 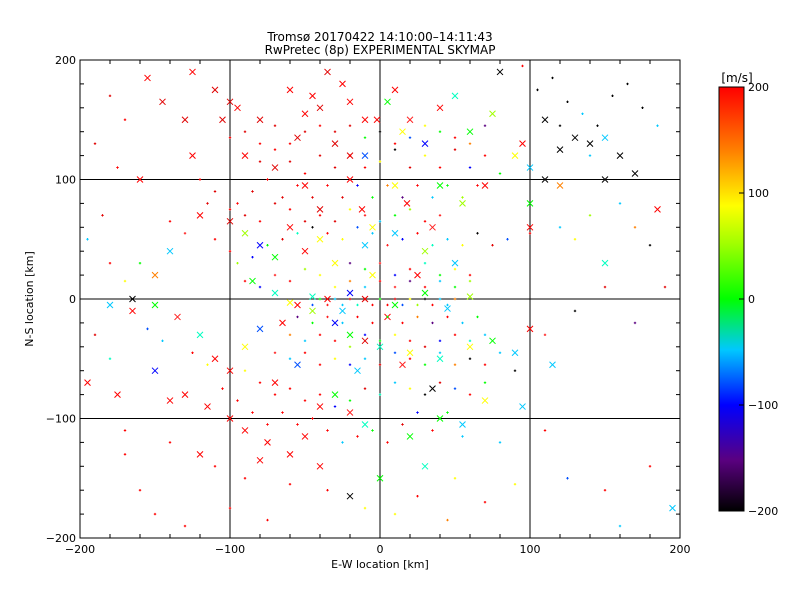 What do you see at coordinates (230, 549) in the screenshot?
I see `x-tick-label: −100` at bounding box center [230, 549].